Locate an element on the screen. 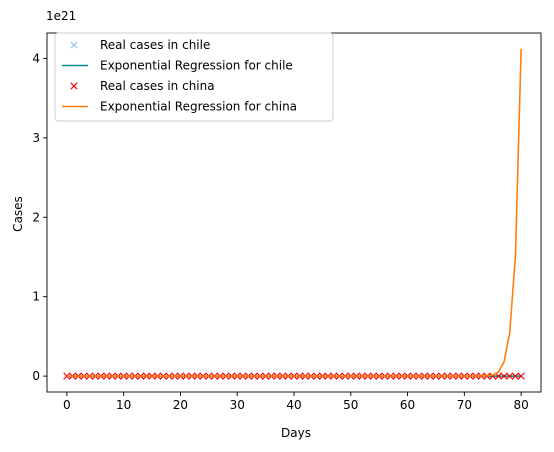 Image resolution: width=554 pixels, height=452 pixels. x-tick-label: 0 is located at coordinates (67, 405).